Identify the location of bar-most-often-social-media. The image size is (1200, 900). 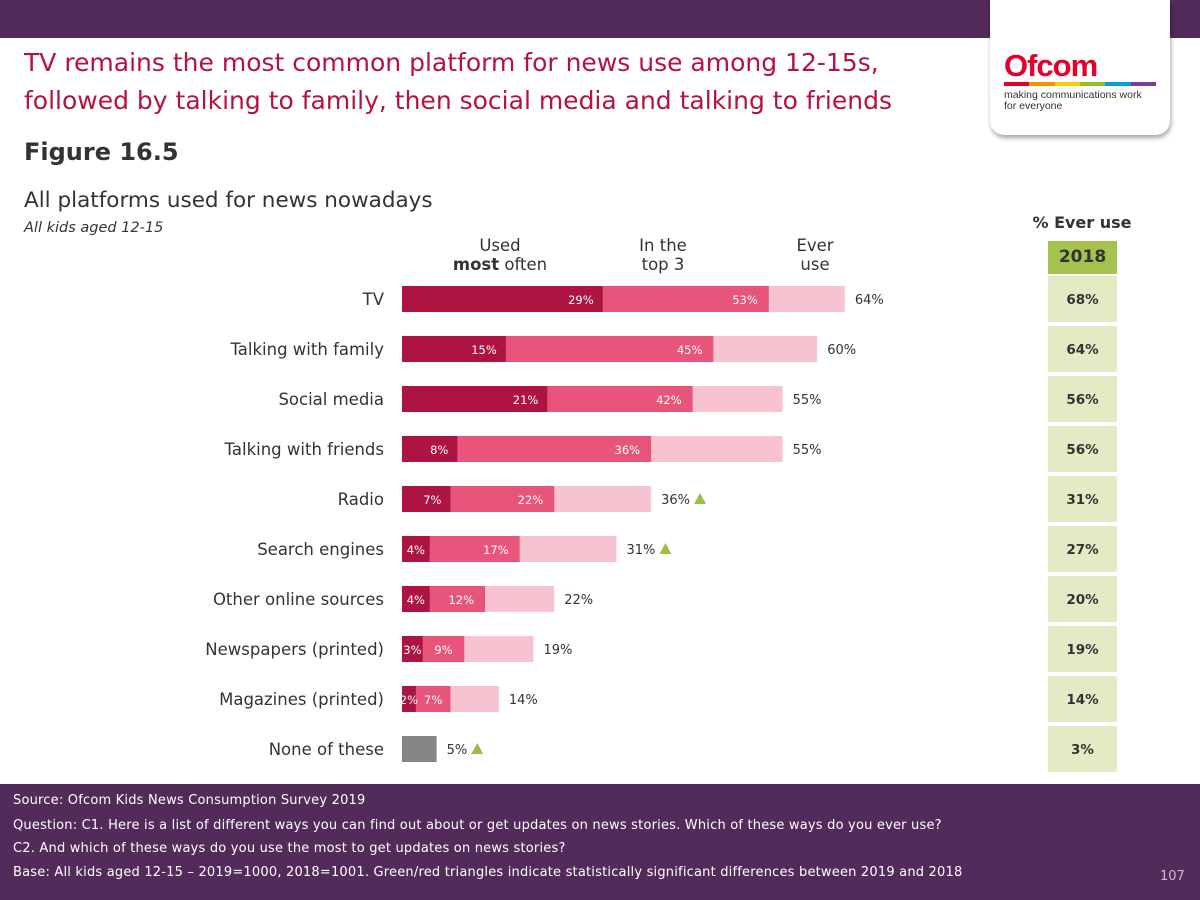
(475, 399).